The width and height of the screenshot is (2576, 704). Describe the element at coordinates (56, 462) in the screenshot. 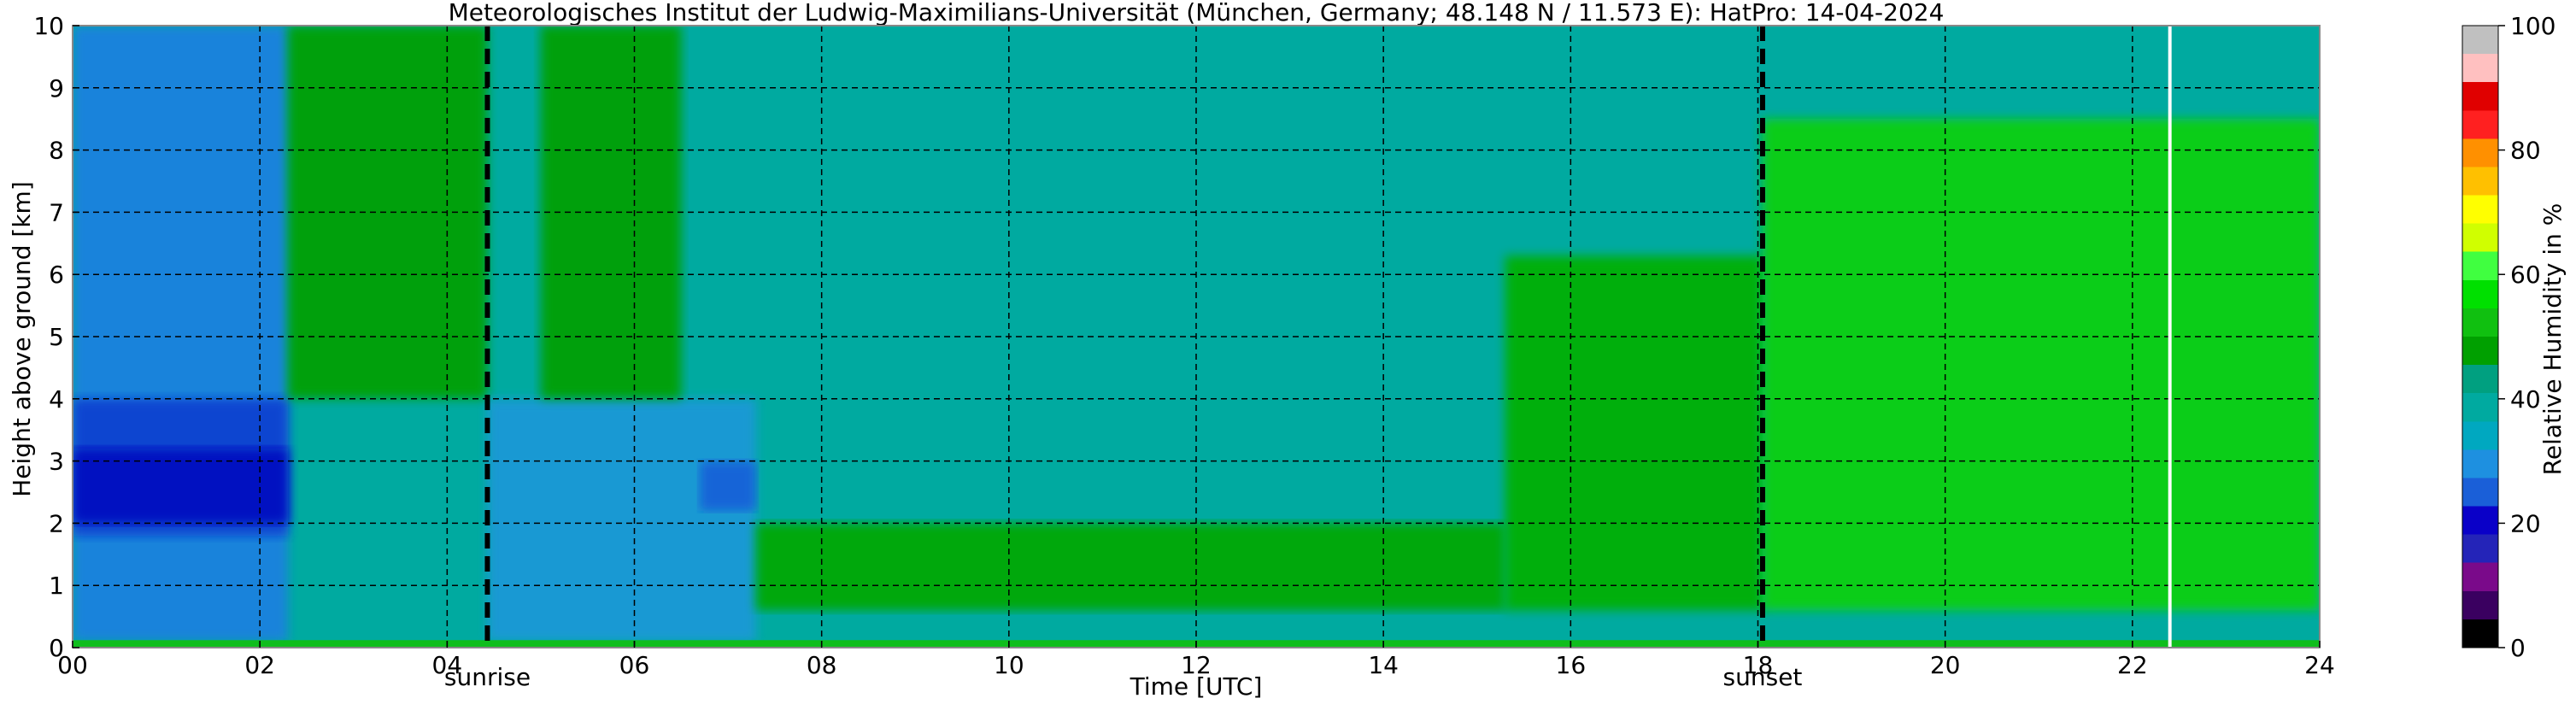

I see `y-tick-label: 3` at that location.